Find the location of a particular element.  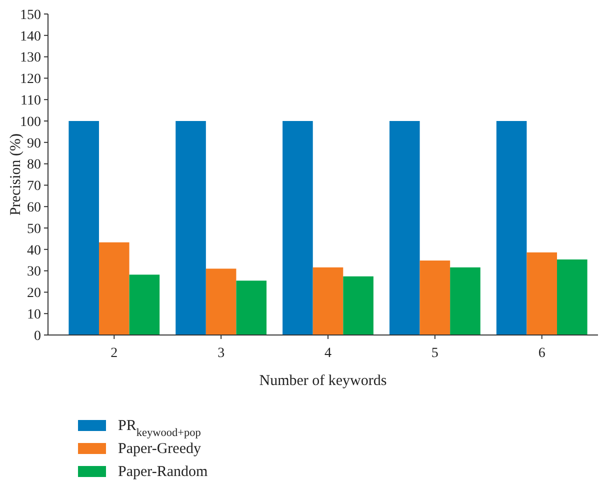

y-tick-label: 40 is located at coordinates (34, 250).